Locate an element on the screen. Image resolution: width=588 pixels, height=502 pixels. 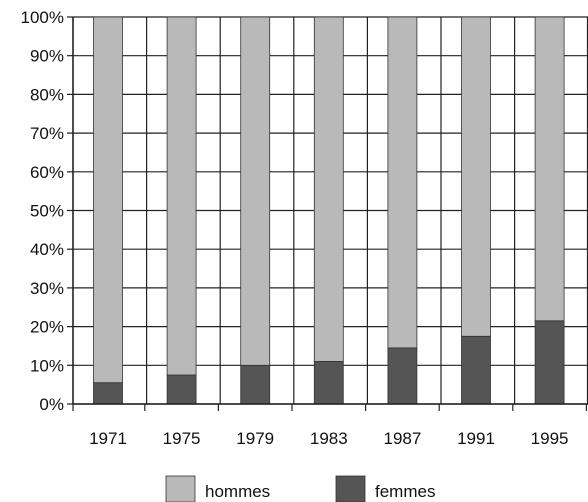
bar-hommes-1995 is located at coordinates (549, 169).